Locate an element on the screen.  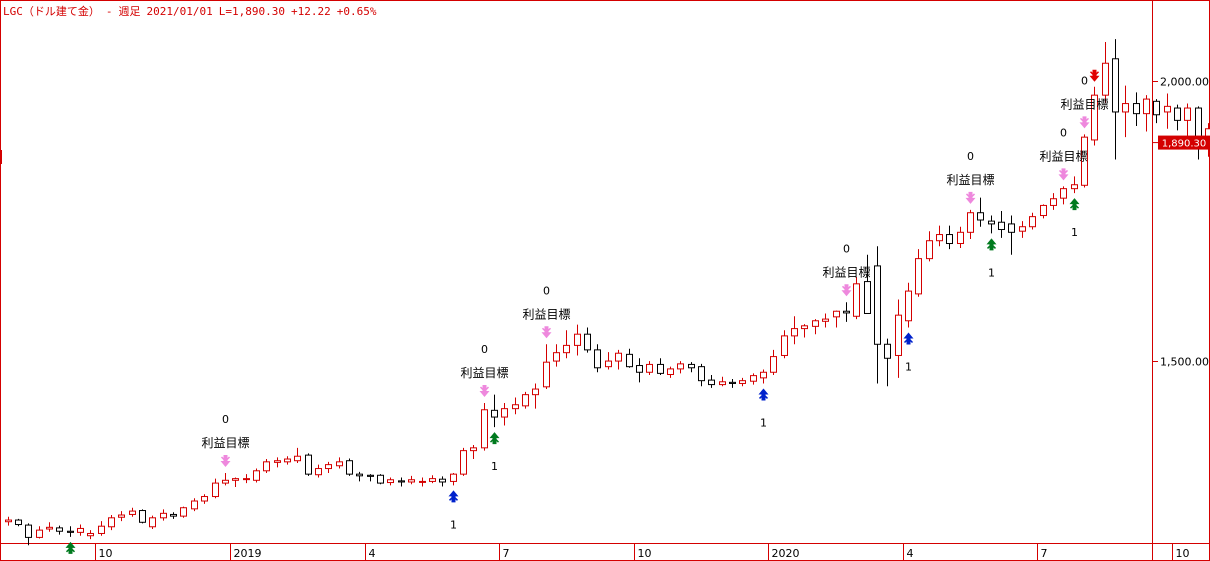
change-label: +12.22 is located at coordinates (310, 11).